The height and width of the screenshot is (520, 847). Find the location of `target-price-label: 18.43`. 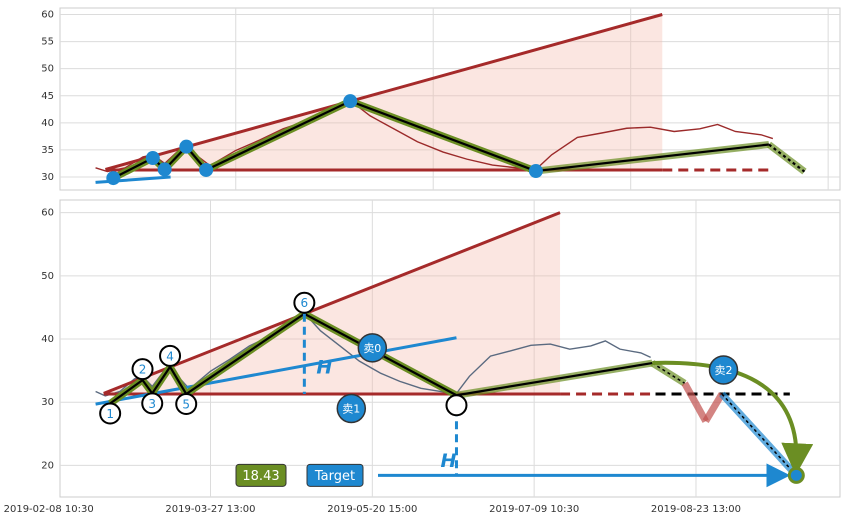

target-price-label: 18.43 is located at coordinates (260, 476).